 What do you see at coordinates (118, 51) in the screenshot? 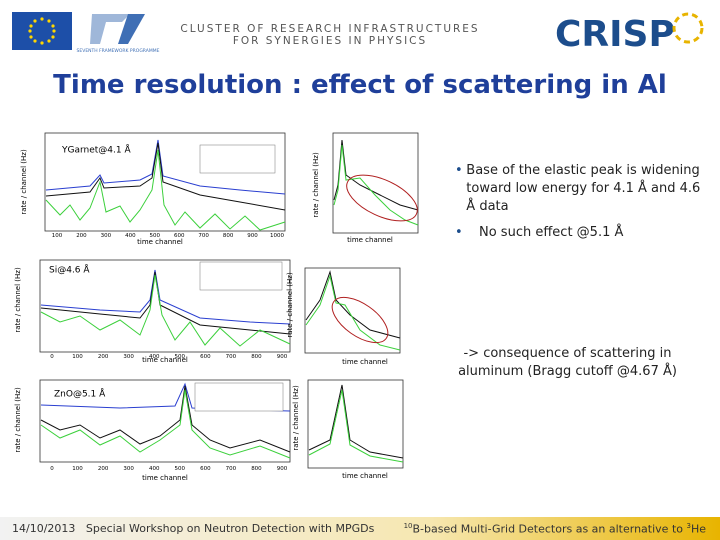
I see `fp7-caption: SEVENTH FRAMEWORK PROGRAMME` at bounding box center [118, 51].